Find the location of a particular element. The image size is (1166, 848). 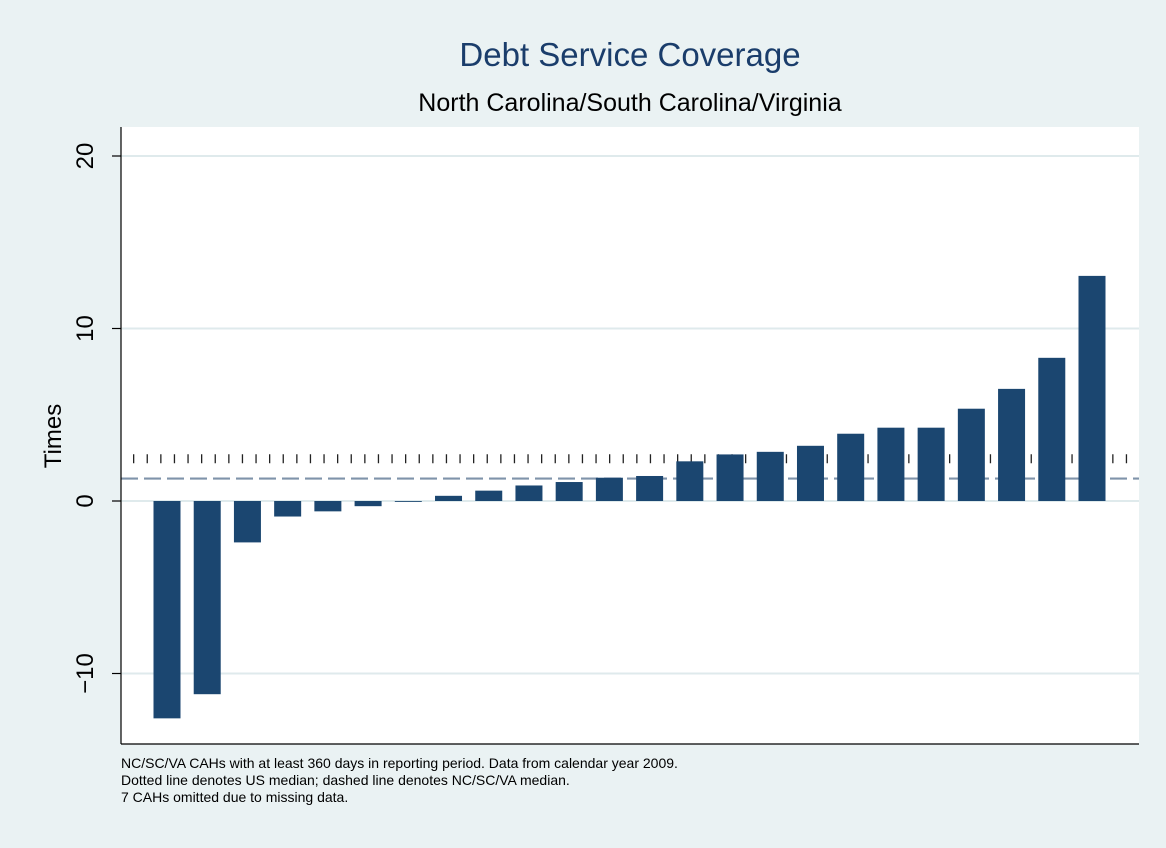

y-tick-label: 10 is located at coordinates (85, 328).